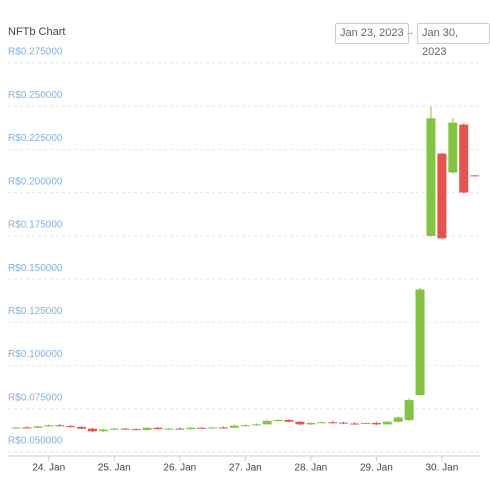  I want to click on y-tick-label: R$0.150000, so click(35, 268).